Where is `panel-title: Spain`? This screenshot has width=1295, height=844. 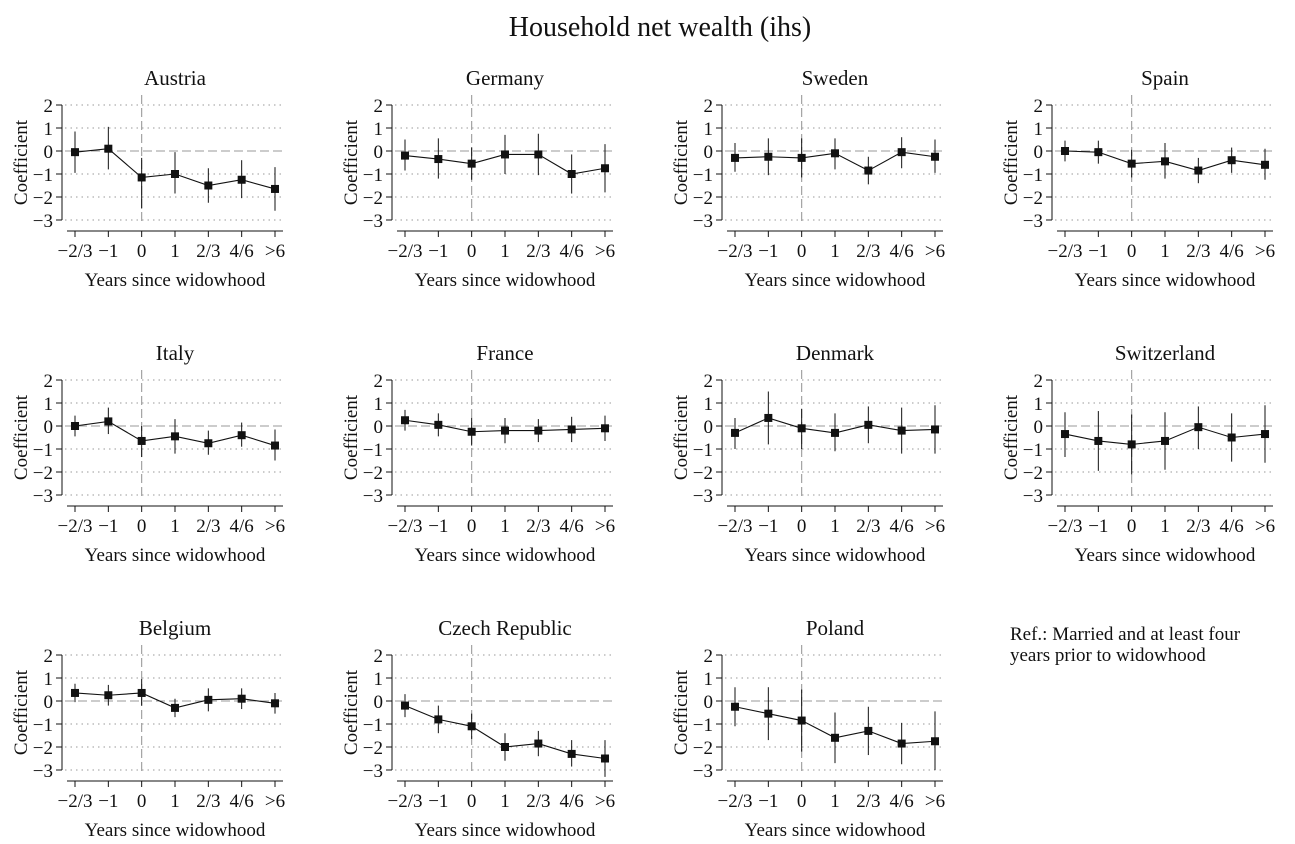 panel-title: Spain is located at coordinates (1165, 78).